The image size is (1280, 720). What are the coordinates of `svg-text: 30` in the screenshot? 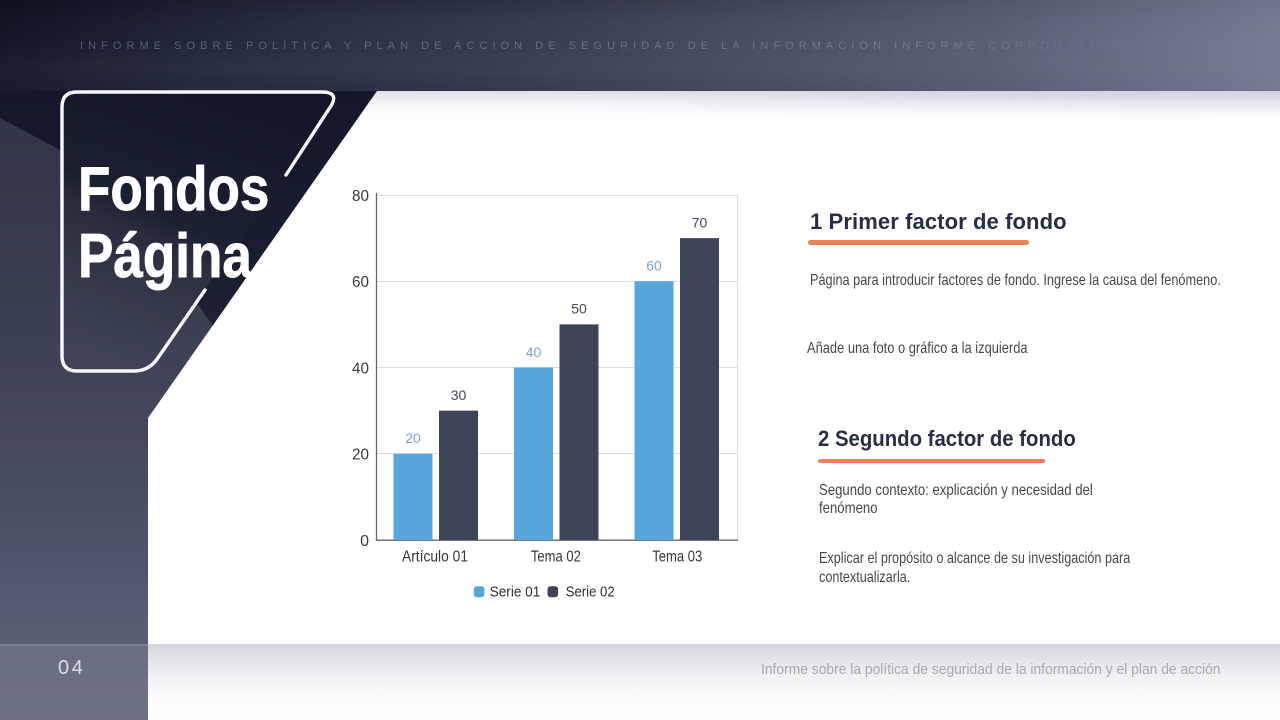 It's located at (459, 395).